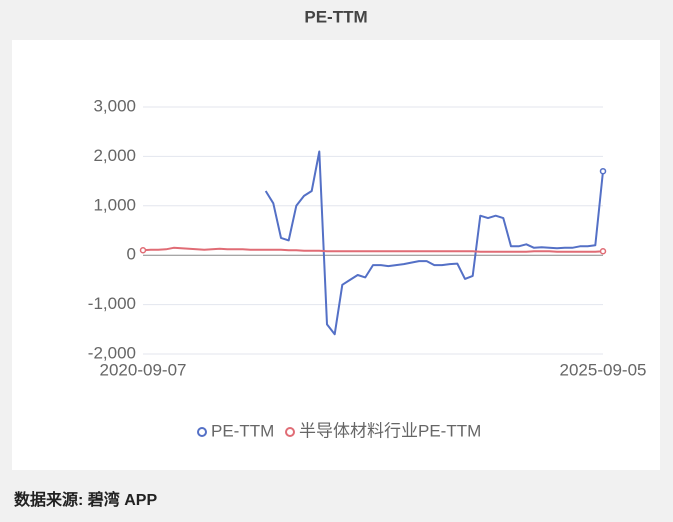 The image size is (673, 522). What do you see at coordinates (335, 16) in the screenshot?
I see `chart-title: PE-TTM` at bounding box center [335, 16].